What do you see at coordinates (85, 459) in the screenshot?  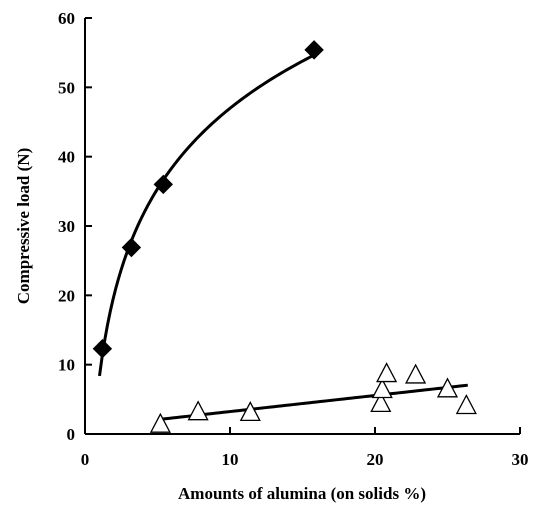 I see `x-tick-label: 0` at bounding box center [85, 459].